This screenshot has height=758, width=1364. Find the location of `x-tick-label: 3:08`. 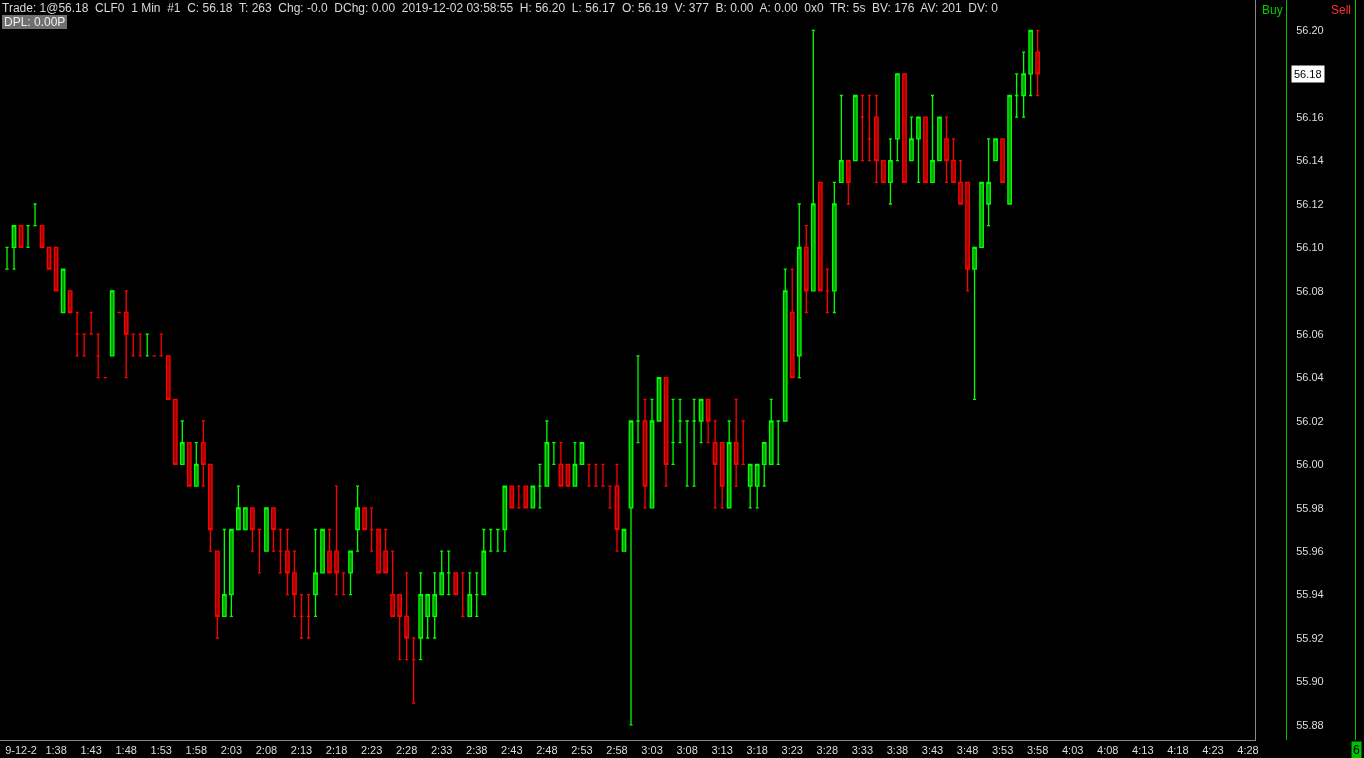

x-tick-label: 3:08 is located at coordinates (687, 750).